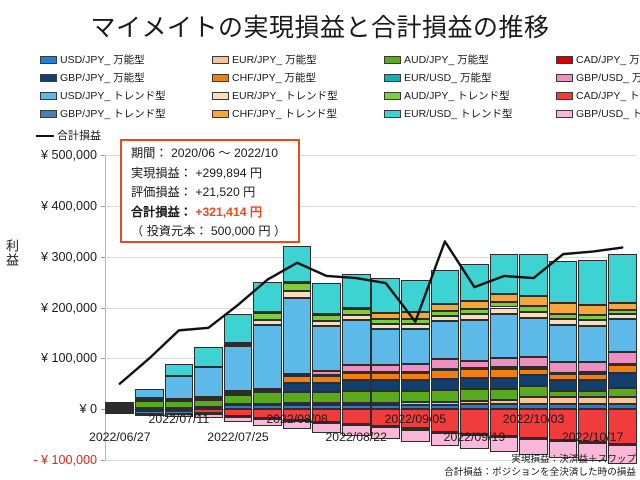 Image resolution: width=640 pixels, height=480 pixels. What do you see at coordinates (224, 153) in the screenshot?
I see `infobox-period-value: 2020/06 ～ 2022/10` at bounding box center [224, 153].